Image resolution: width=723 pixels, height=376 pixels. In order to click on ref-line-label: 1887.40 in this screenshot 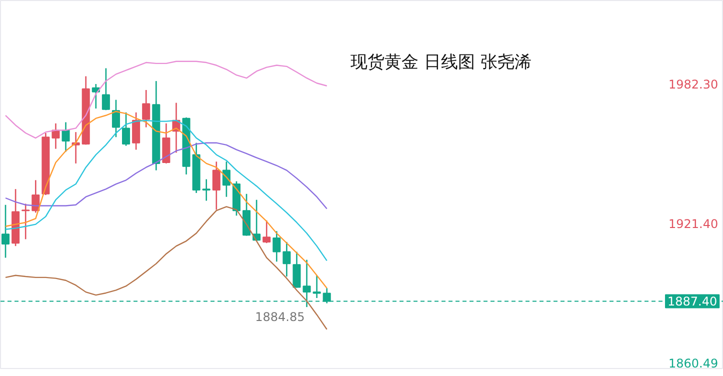, I will do `click(693, 301)`.